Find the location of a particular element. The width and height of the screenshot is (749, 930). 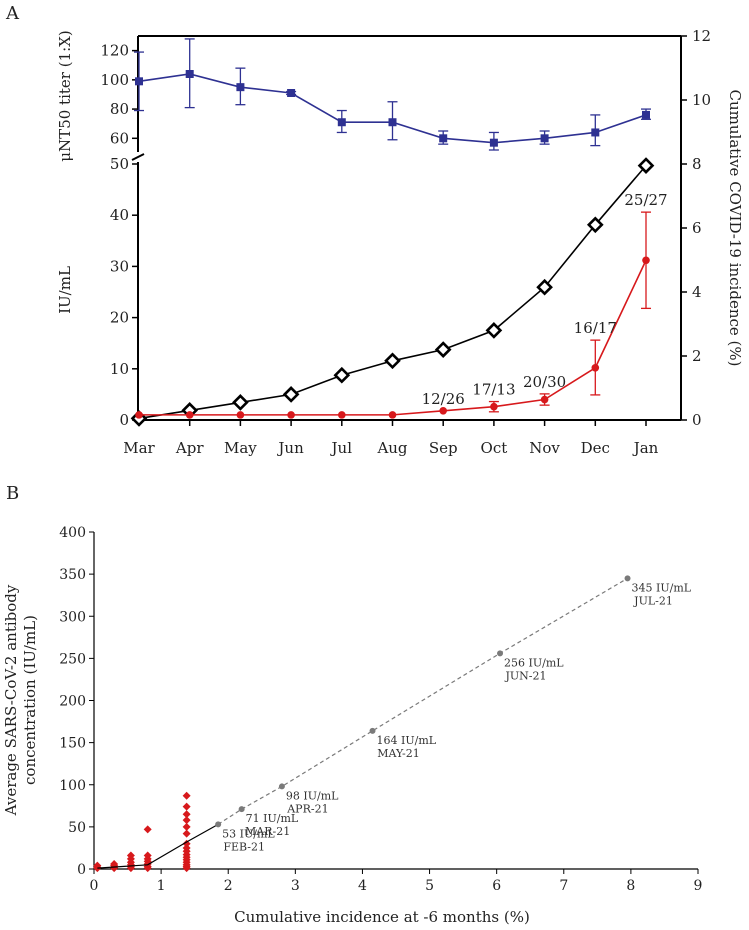

panel-b-y-tick-label: 150 is located at coordinates (72, 744).